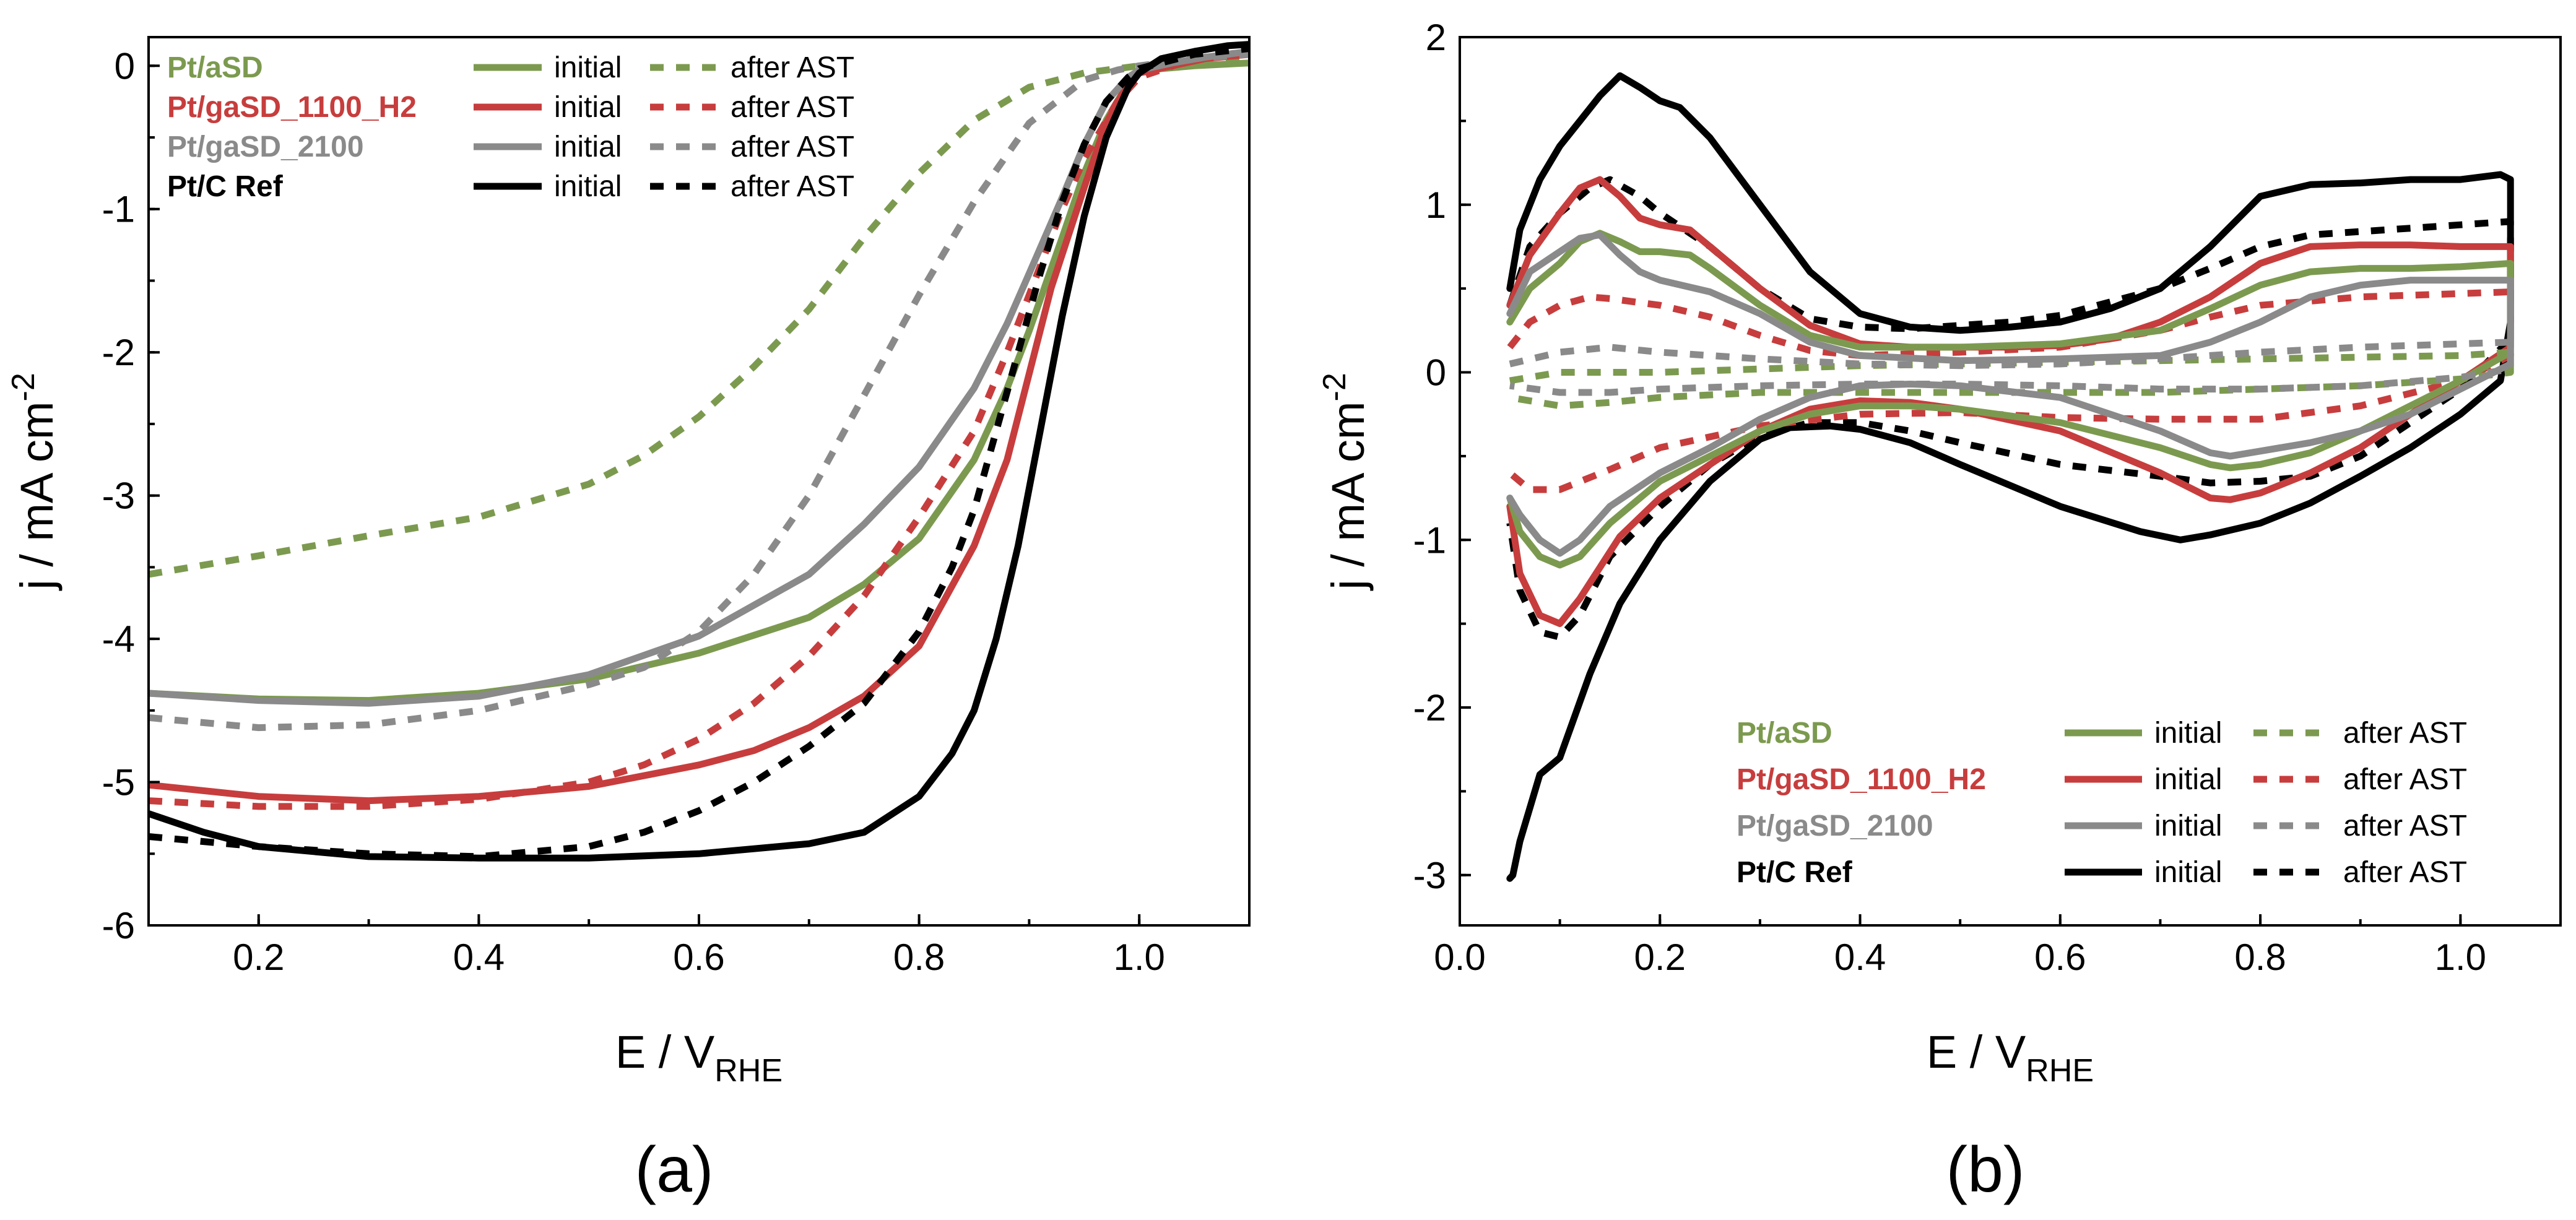 The image size is (2576, 1220). Describe the element at coordinates (292, 107) in the screenshot. I see `panel-a-legend-name: Pt/gaSD_1100_H2` at that location.